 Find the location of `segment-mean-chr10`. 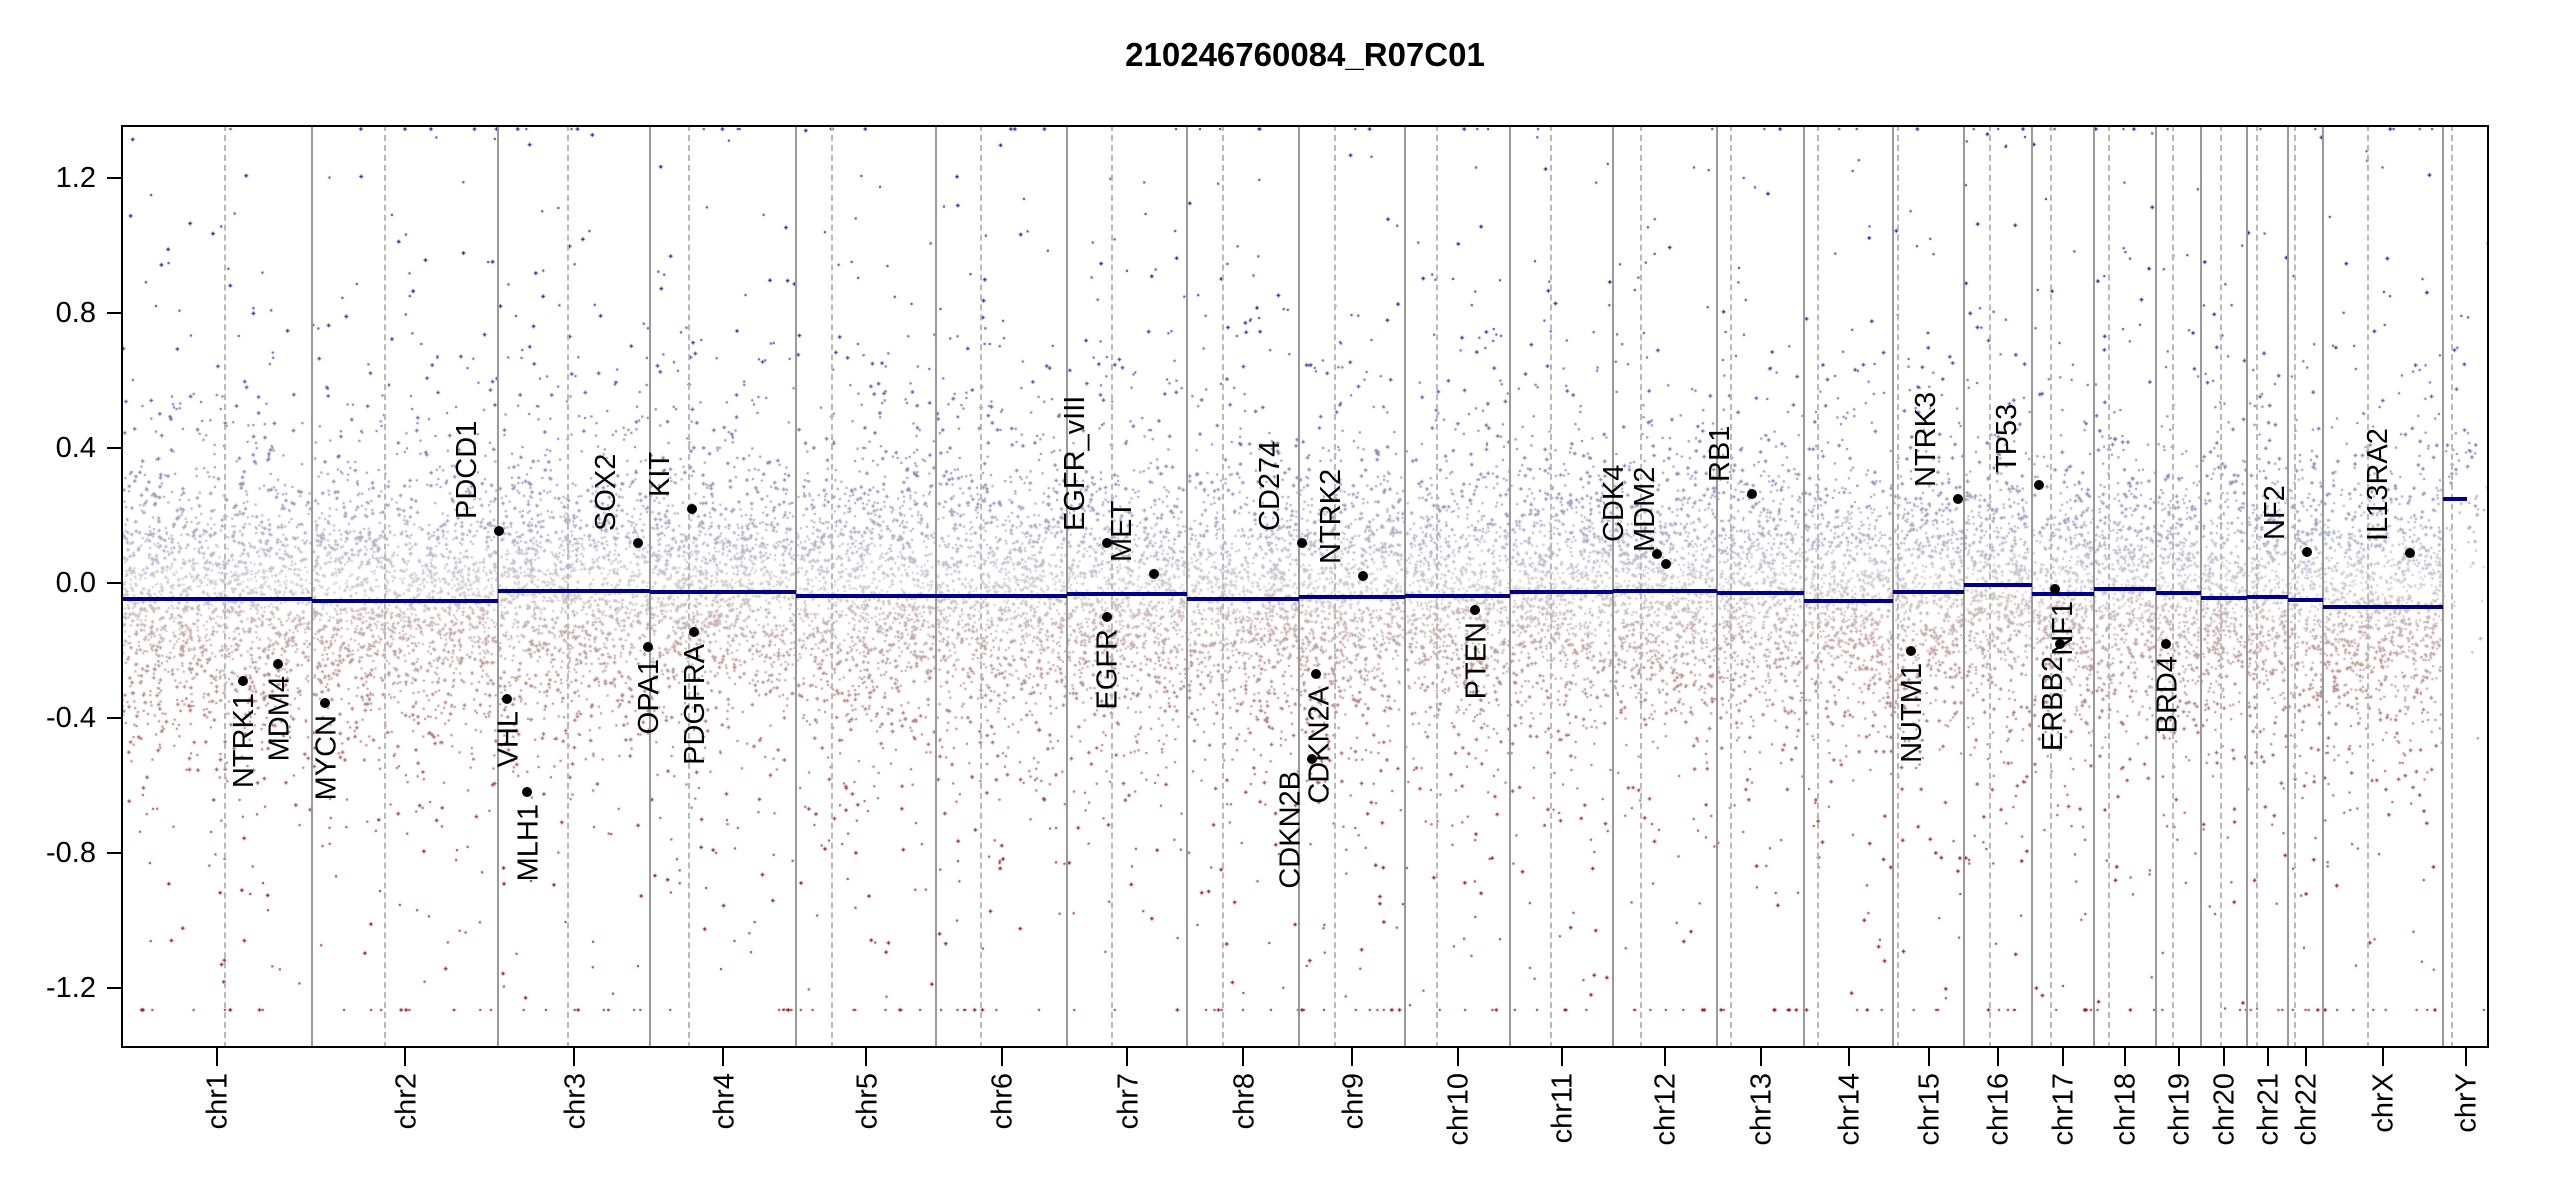

segment-mean-chr10 is located at coordinates (1457, 595).